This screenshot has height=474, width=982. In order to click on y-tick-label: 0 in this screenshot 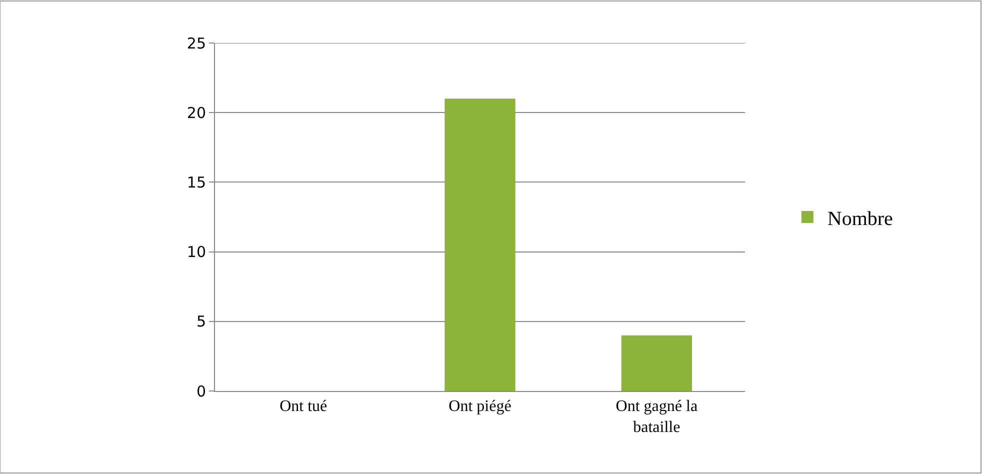, I will do `click(201, 391)`.